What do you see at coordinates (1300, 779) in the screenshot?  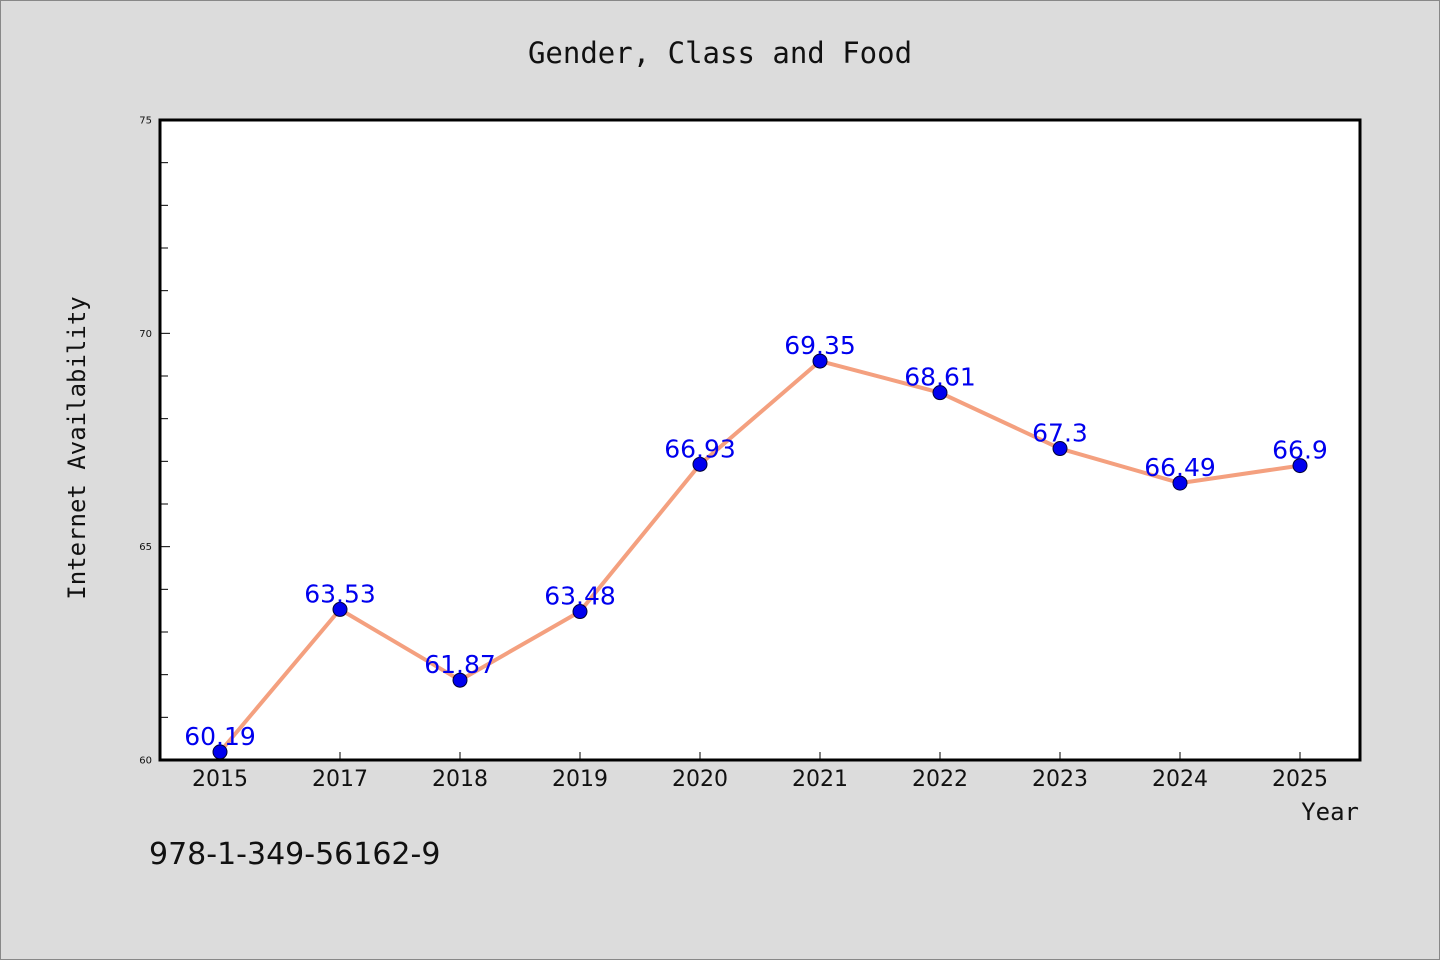 I see `x-tick-label: 2025` at bounding box center [1300, 779].